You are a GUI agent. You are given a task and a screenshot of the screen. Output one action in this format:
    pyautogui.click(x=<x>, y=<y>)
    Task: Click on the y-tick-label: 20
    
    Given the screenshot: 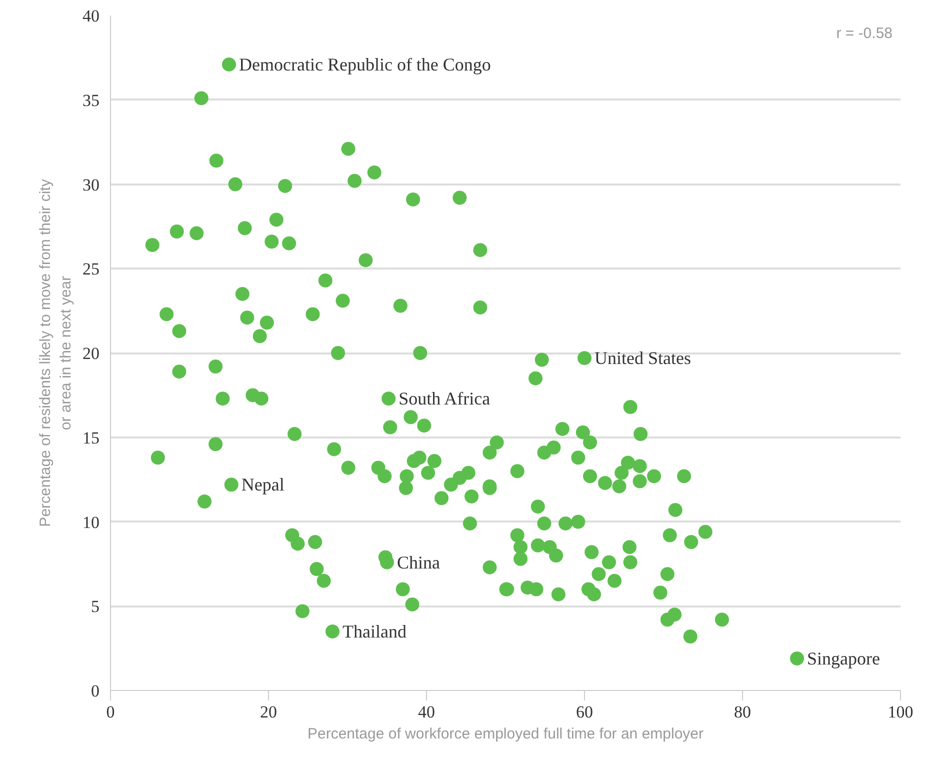 What is the action you would take?
    pyautogui.click(x=91, y=353)
    